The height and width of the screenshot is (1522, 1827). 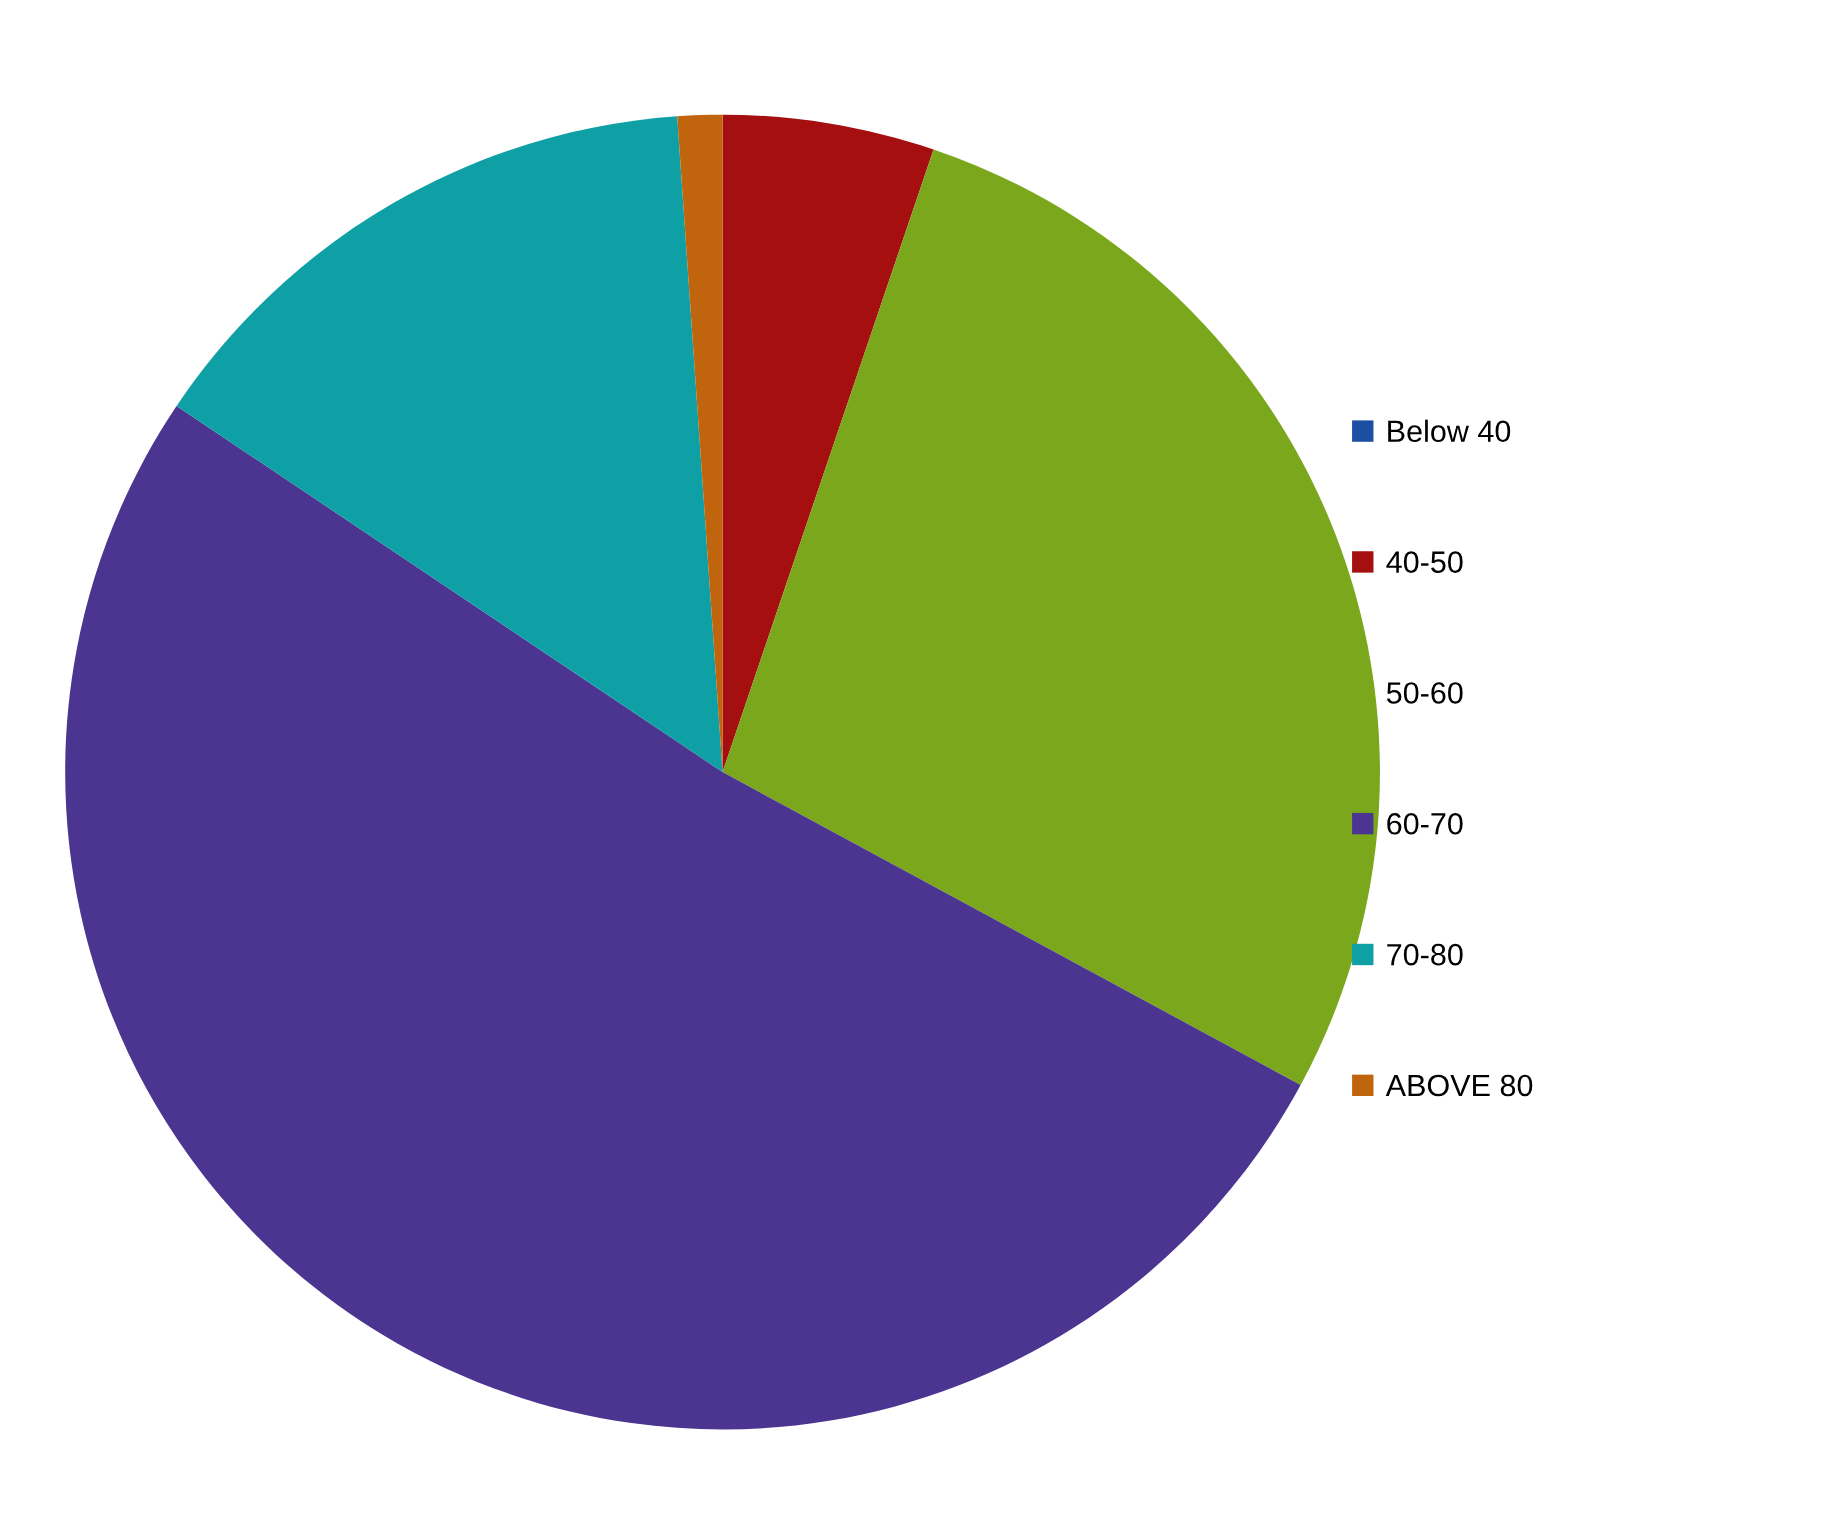 What do you see at coordinates (1459, 1085) in the screenshot?
I see `legend-label: ABOVE 80` at bounding box center [1459, 1085].